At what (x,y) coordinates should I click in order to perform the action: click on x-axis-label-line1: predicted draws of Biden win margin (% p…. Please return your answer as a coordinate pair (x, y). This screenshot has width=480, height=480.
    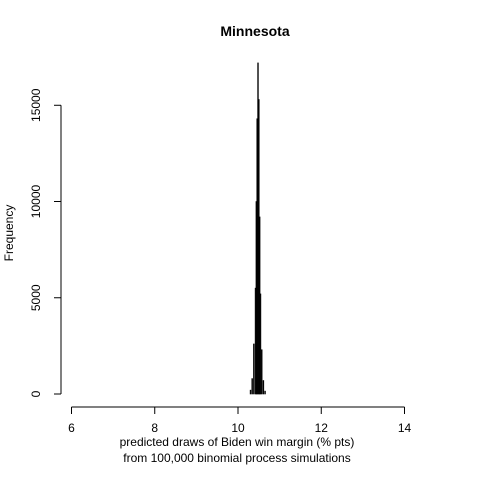
    Looking at the image, I should click on (237, 442).